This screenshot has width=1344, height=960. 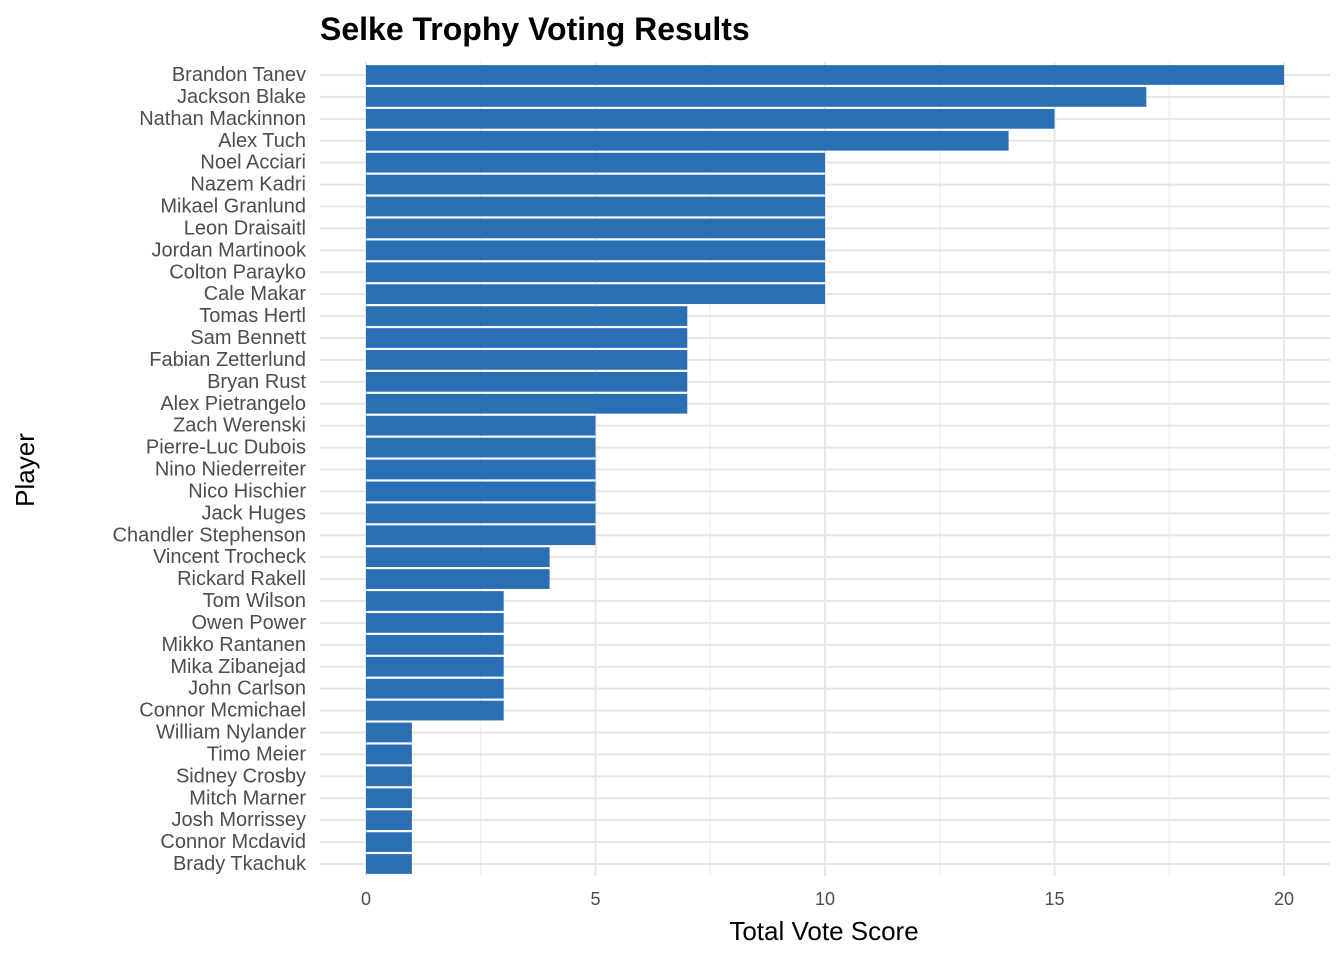 I want to click on y-tick-label: Zach Werenski, so click(x=239, y=426).